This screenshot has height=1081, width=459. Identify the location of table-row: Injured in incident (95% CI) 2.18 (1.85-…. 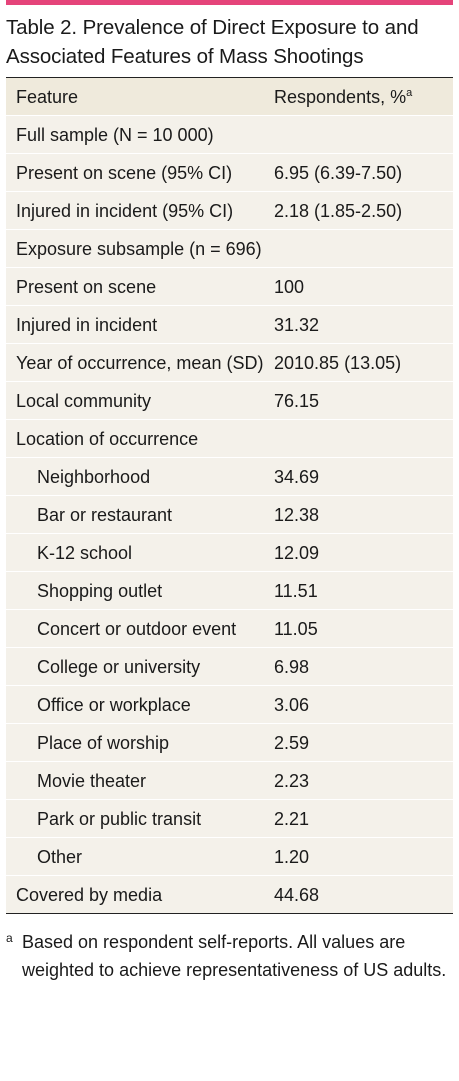
(229, 211).